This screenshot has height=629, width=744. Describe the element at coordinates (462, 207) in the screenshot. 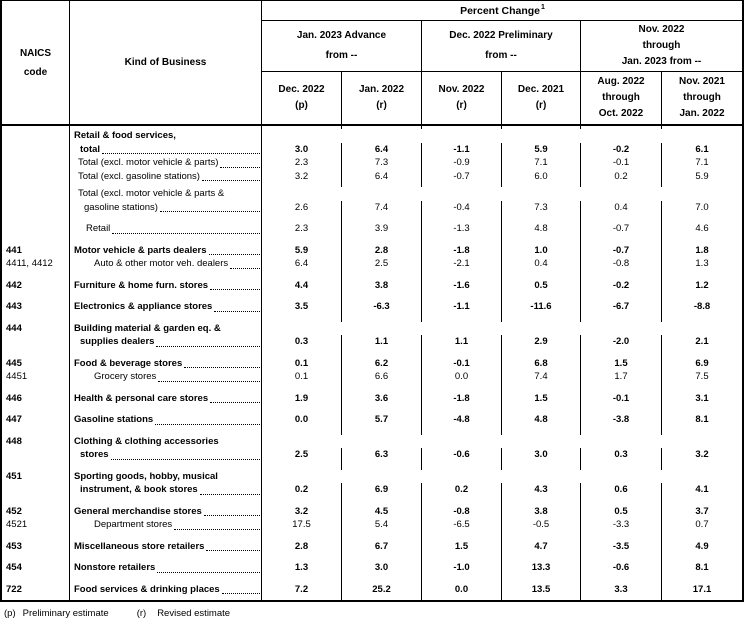

I see `value-cell: -0.4` at that location.